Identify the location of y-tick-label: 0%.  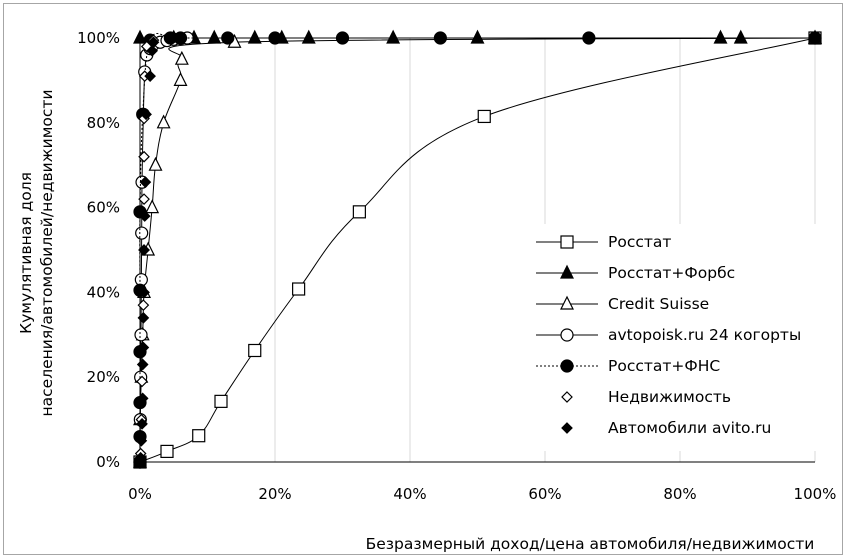
(108, 462).